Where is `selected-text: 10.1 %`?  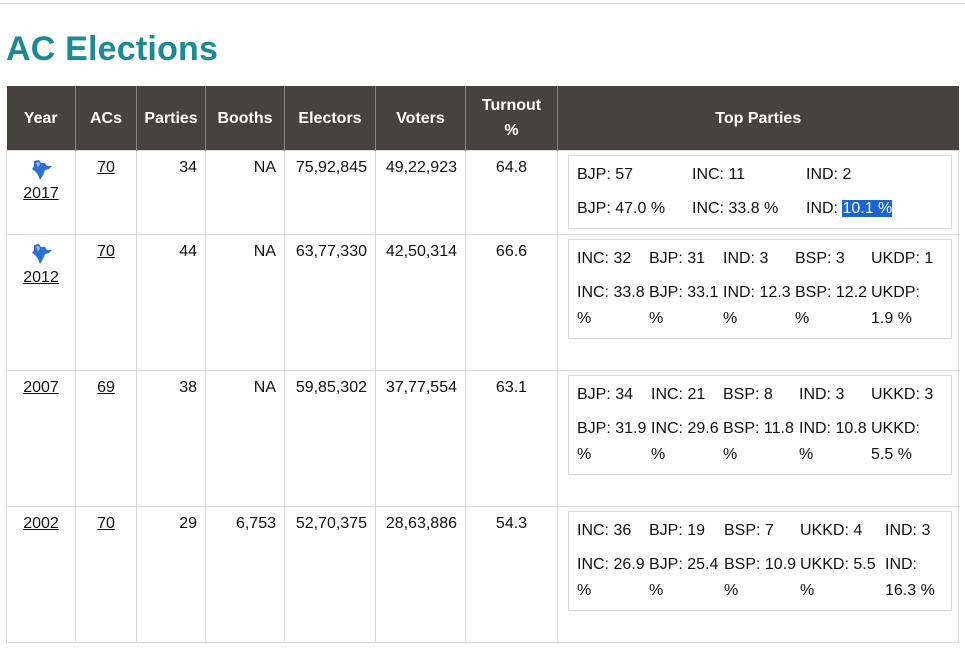 selected-text: 10.1 % is located at coordinates (867, 208).